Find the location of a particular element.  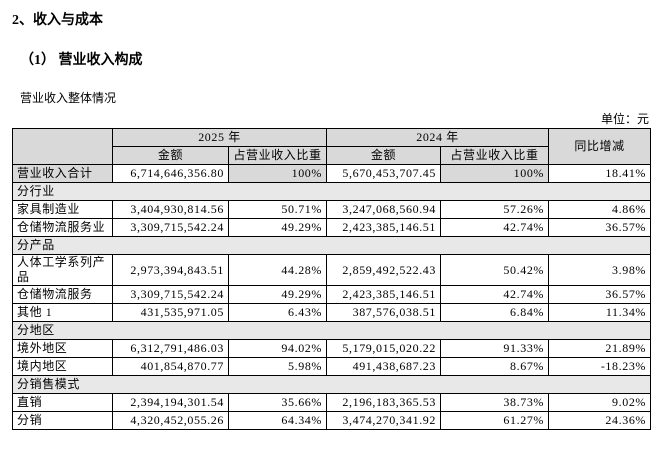

section-cell: 分产品 is located at coordinates (331, 245).